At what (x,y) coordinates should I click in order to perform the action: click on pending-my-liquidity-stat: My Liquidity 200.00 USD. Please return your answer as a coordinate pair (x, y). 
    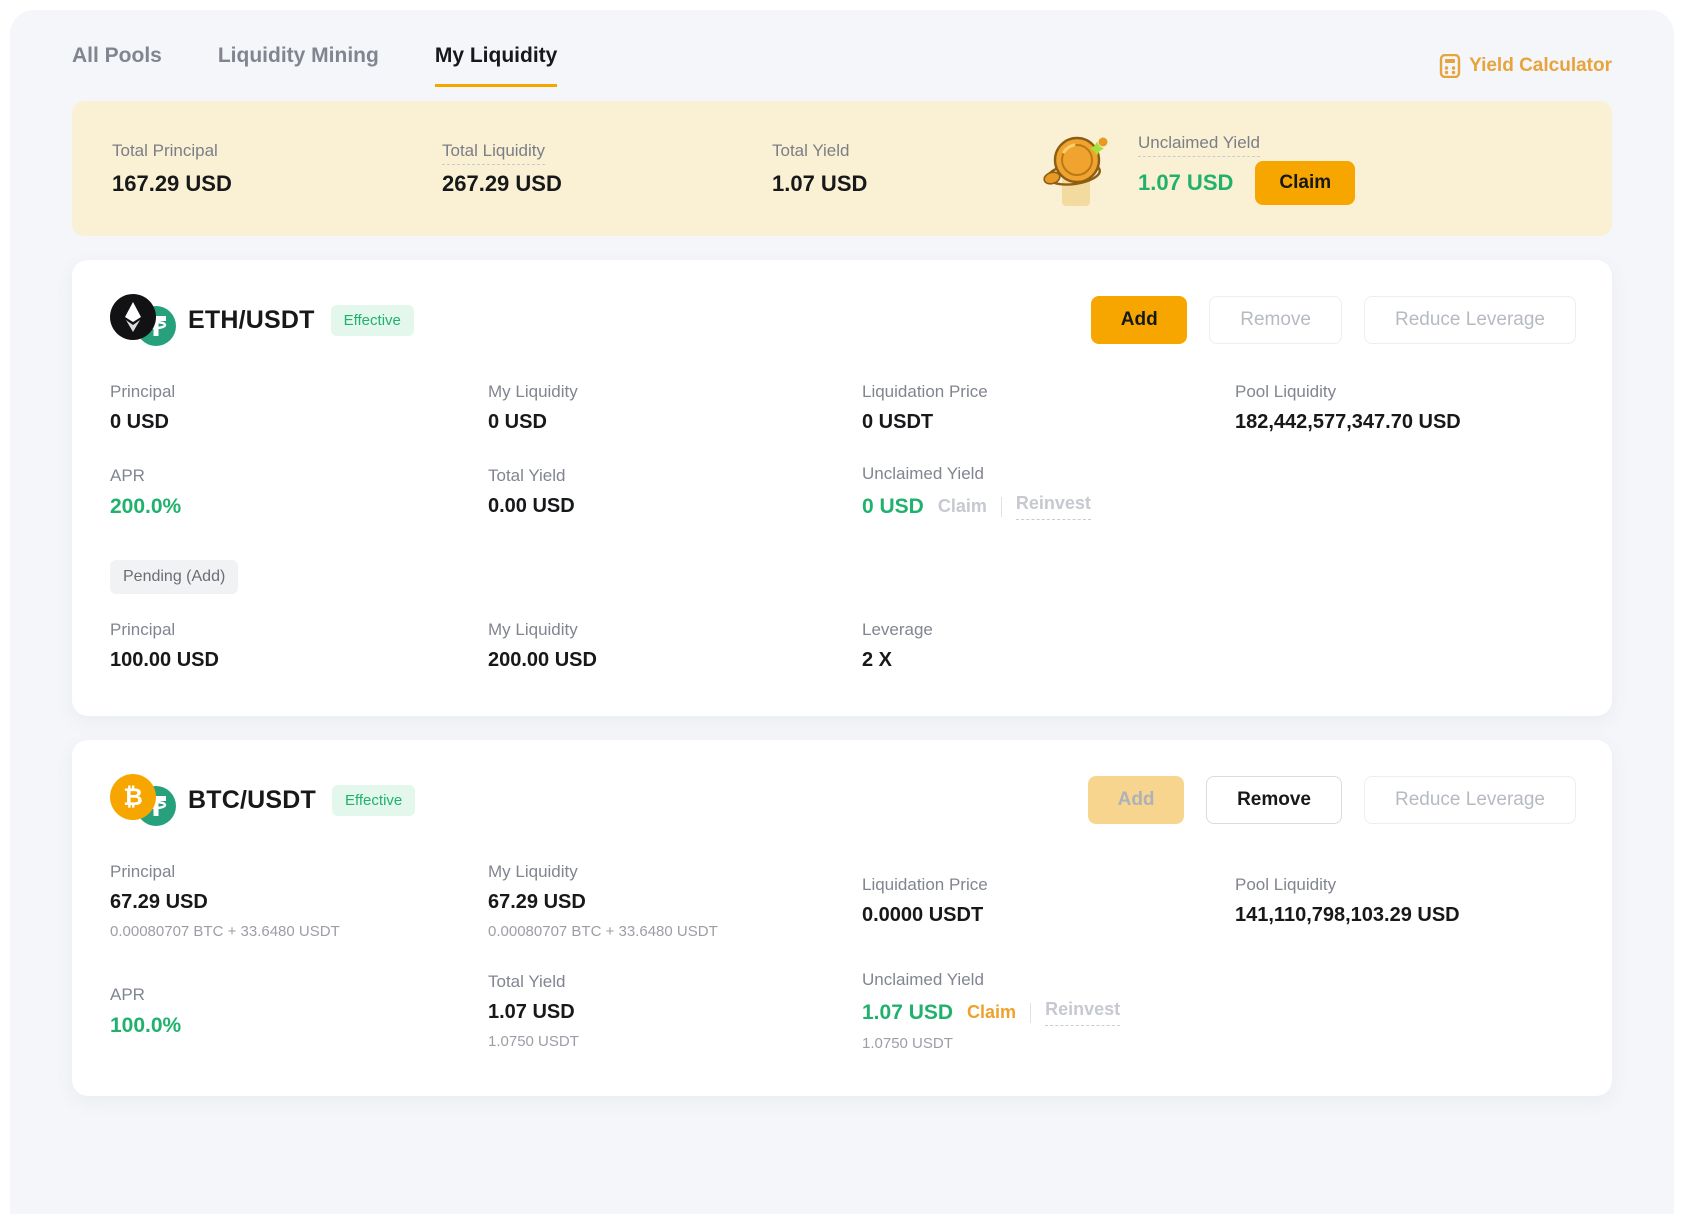
    Looking at the image, I should click on (675, 646).